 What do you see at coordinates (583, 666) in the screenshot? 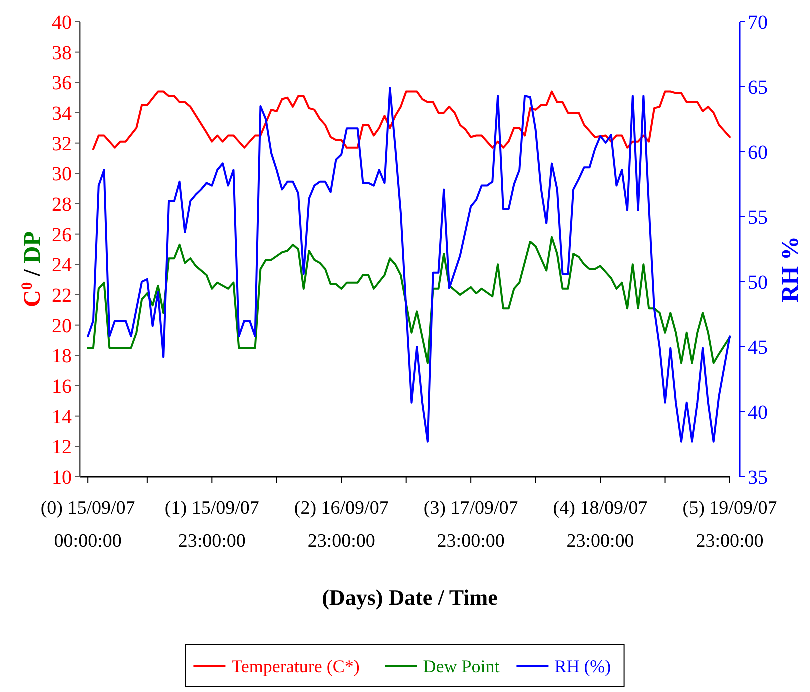
I see `legend-label: RH (%)` at bounding box center [583, 666].